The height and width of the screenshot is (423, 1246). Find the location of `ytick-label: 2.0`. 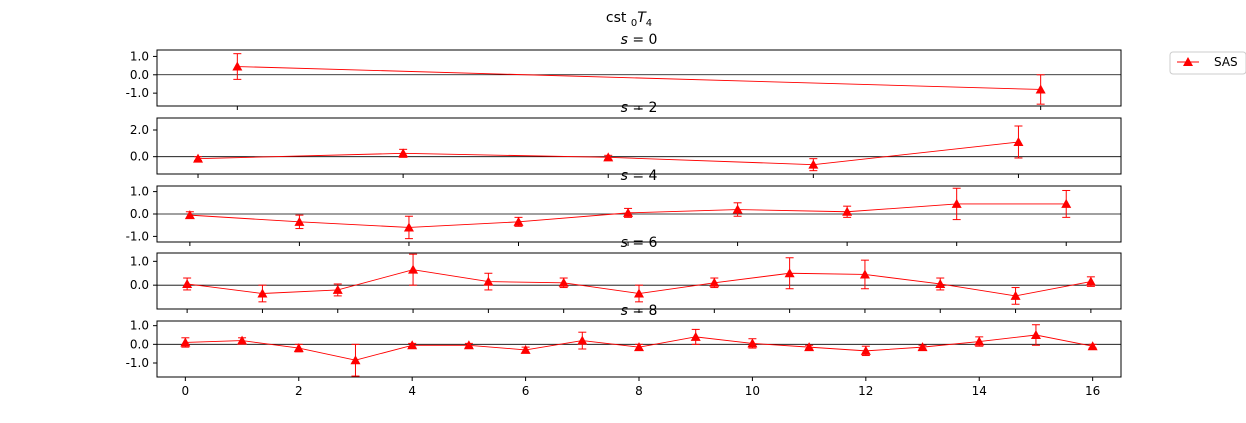

ytick-label: 2.0 is located at coordinates (139, 130).